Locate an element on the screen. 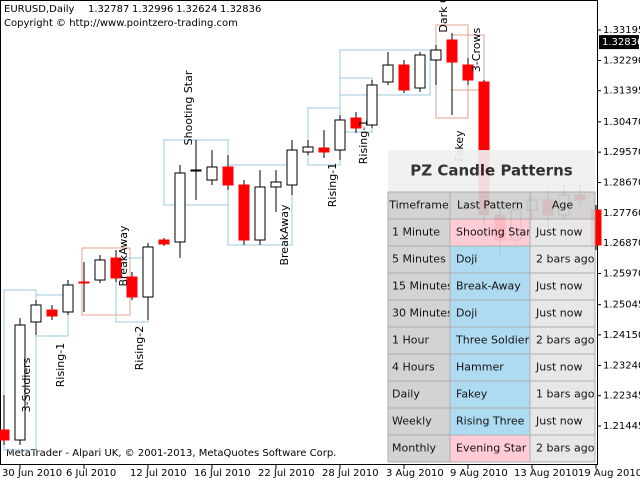 This screenshot has height=480, width=640. x-tick-label: 30 Jun 2010 is located at coordinates (32, 473).